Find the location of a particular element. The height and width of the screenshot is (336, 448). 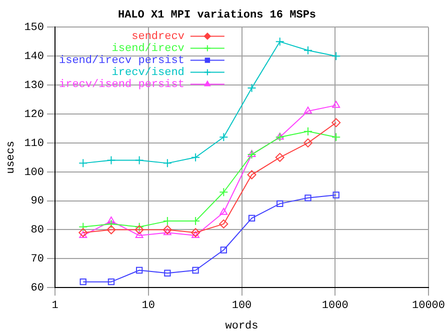

y-tick-label: 120 is located at coordinates (34, 114).